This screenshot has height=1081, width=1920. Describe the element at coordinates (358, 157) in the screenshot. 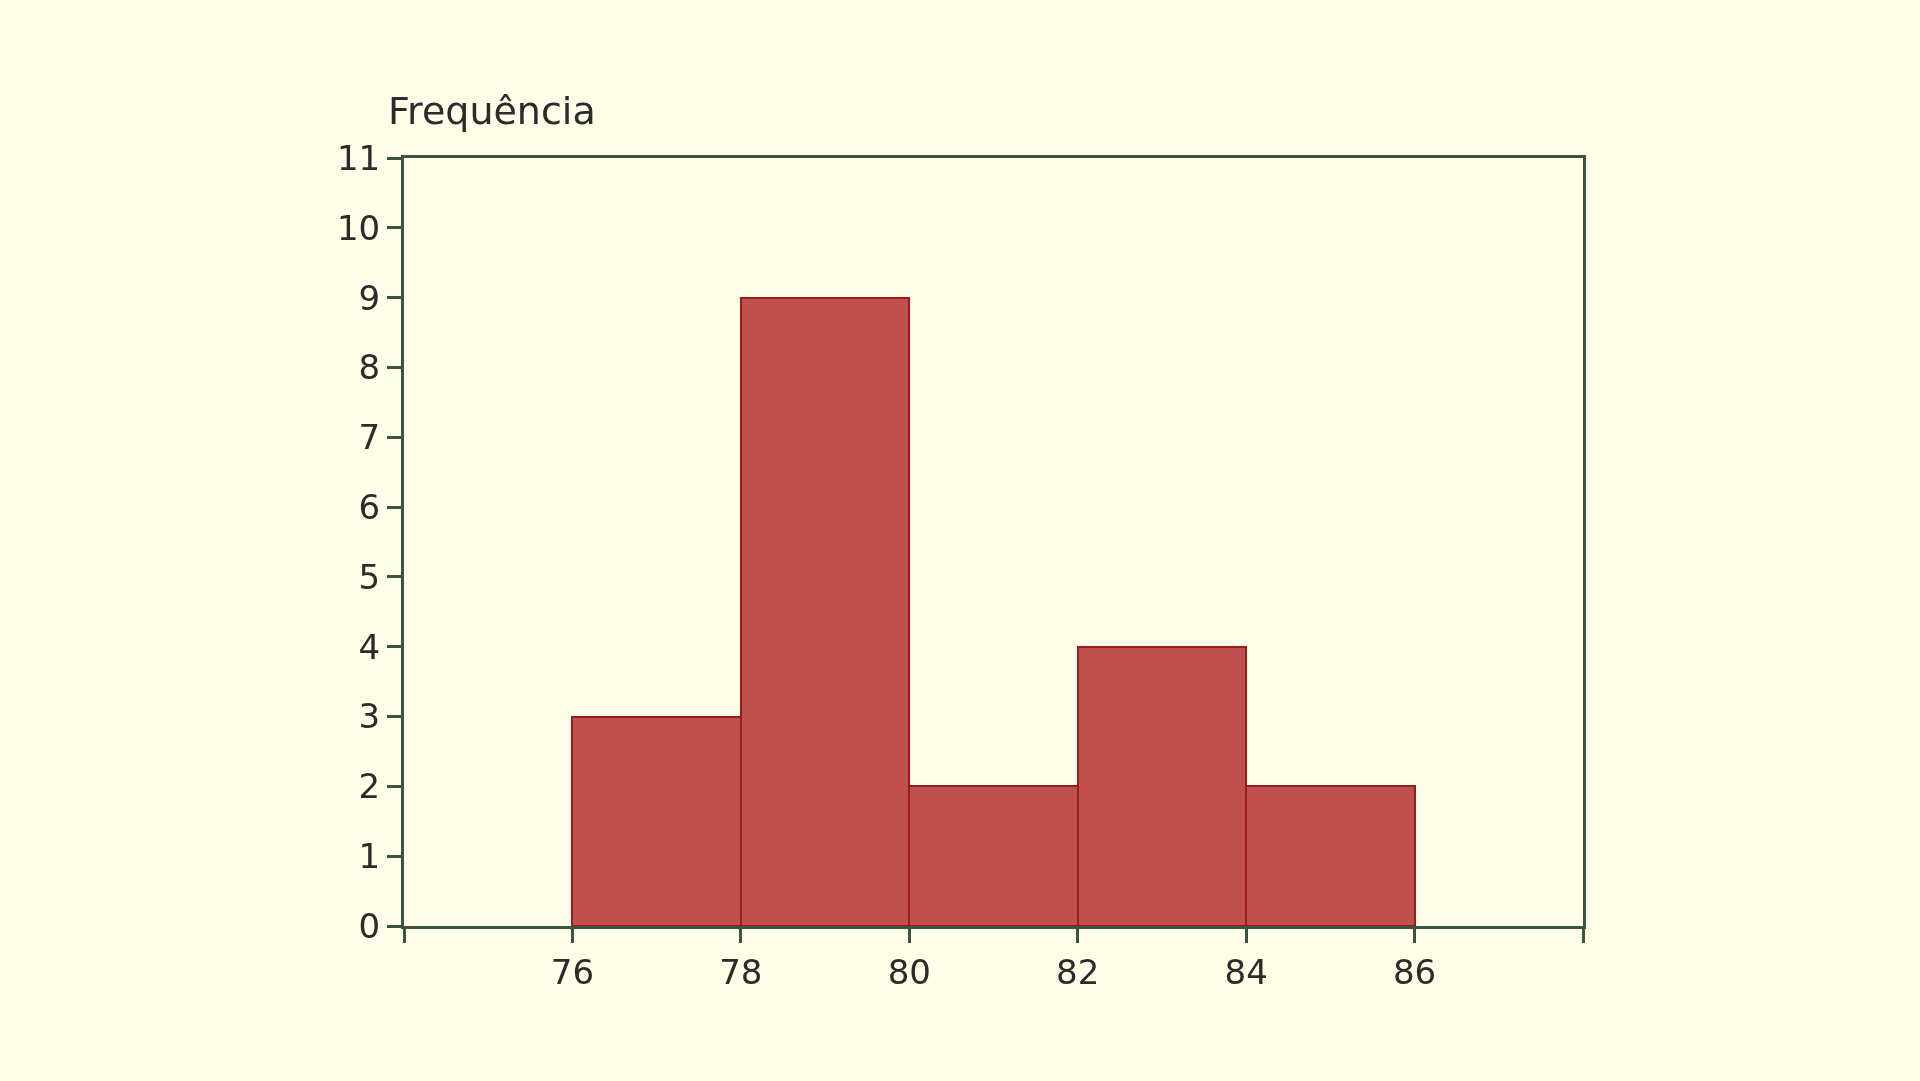

I see `y-tick-label: 11` at that location.